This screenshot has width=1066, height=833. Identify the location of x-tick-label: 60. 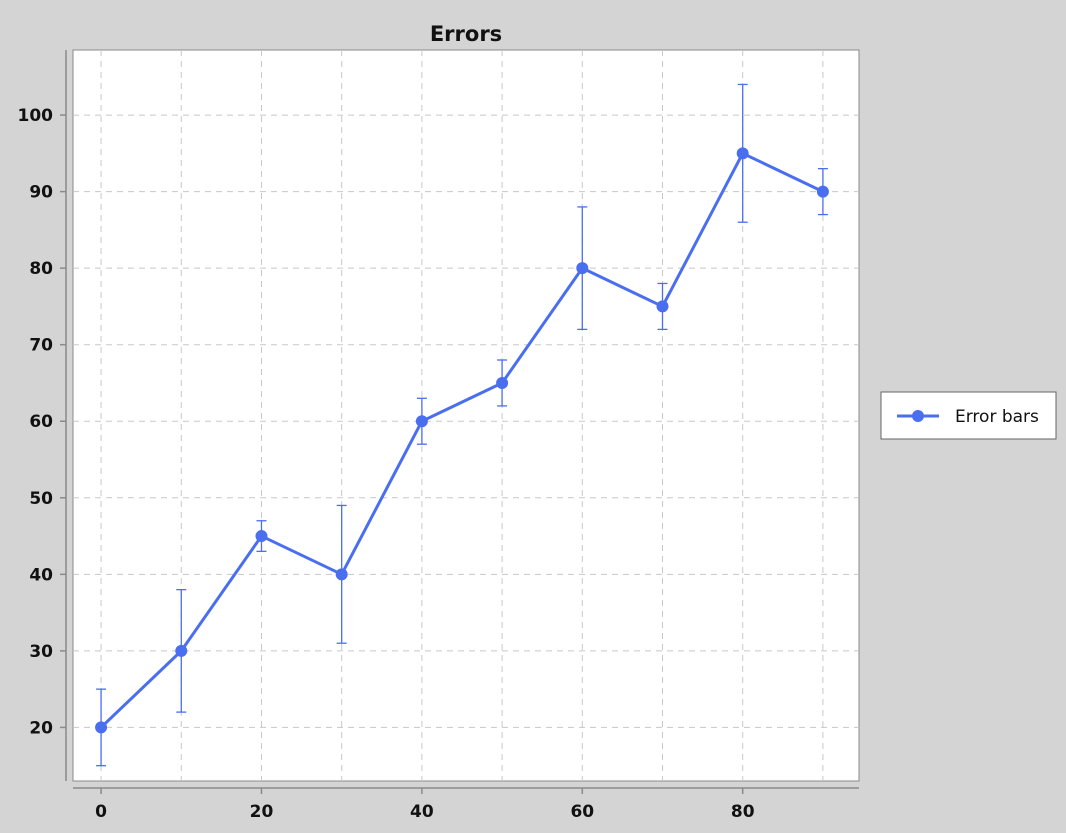
(582, 812).